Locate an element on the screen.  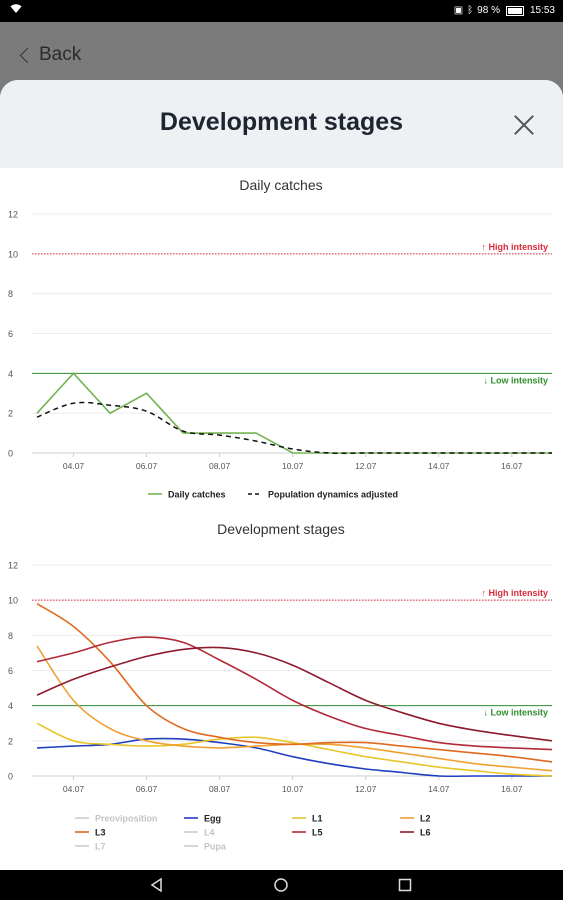
legend-item: Population dynamics adjusted is located at coordinates (333, 495).